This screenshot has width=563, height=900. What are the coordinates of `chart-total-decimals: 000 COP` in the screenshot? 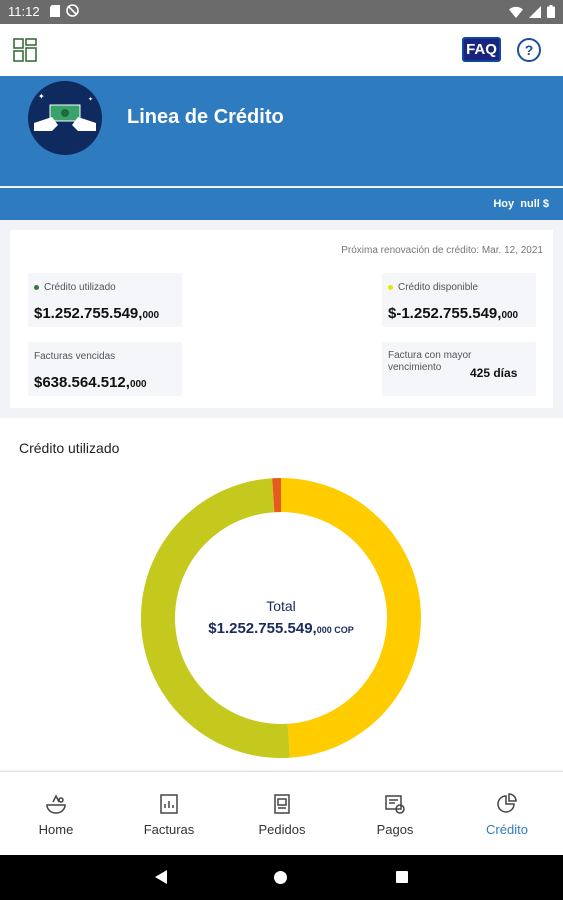 It's located at (335, 630).